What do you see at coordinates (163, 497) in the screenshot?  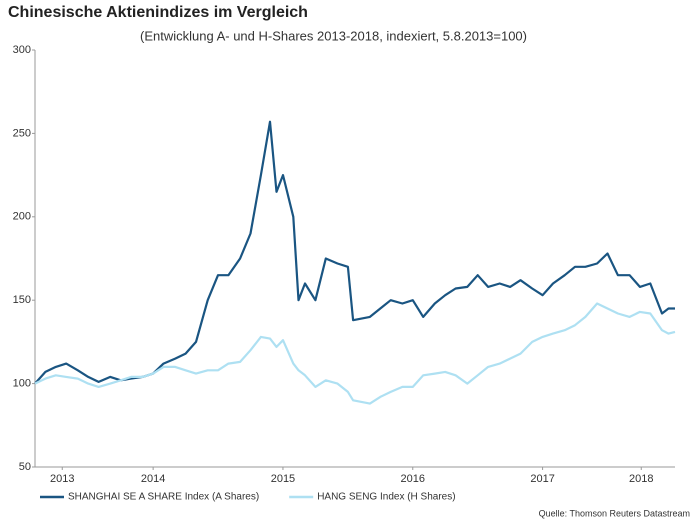 I see `legend-label: SHANGHAI SE A SHARE Index (A Shares)` at bounding box center [163, 497].